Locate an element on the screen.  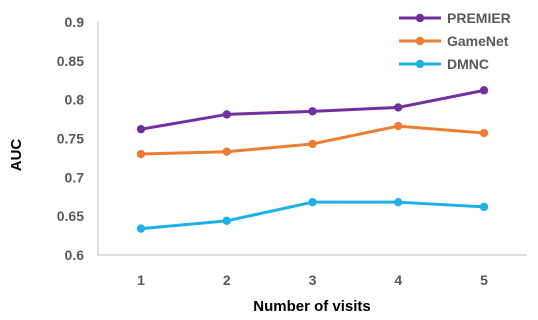
y-tick-label: 0.7 is located at coordinates (75, 177).